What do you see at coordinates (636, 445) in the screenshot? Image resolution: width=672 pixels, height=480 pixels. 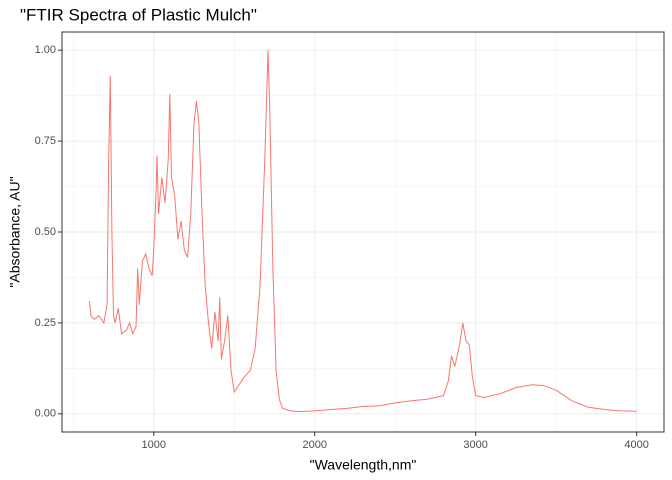 I see `x-tick-label: 4000` at bounding box center [636, 445].